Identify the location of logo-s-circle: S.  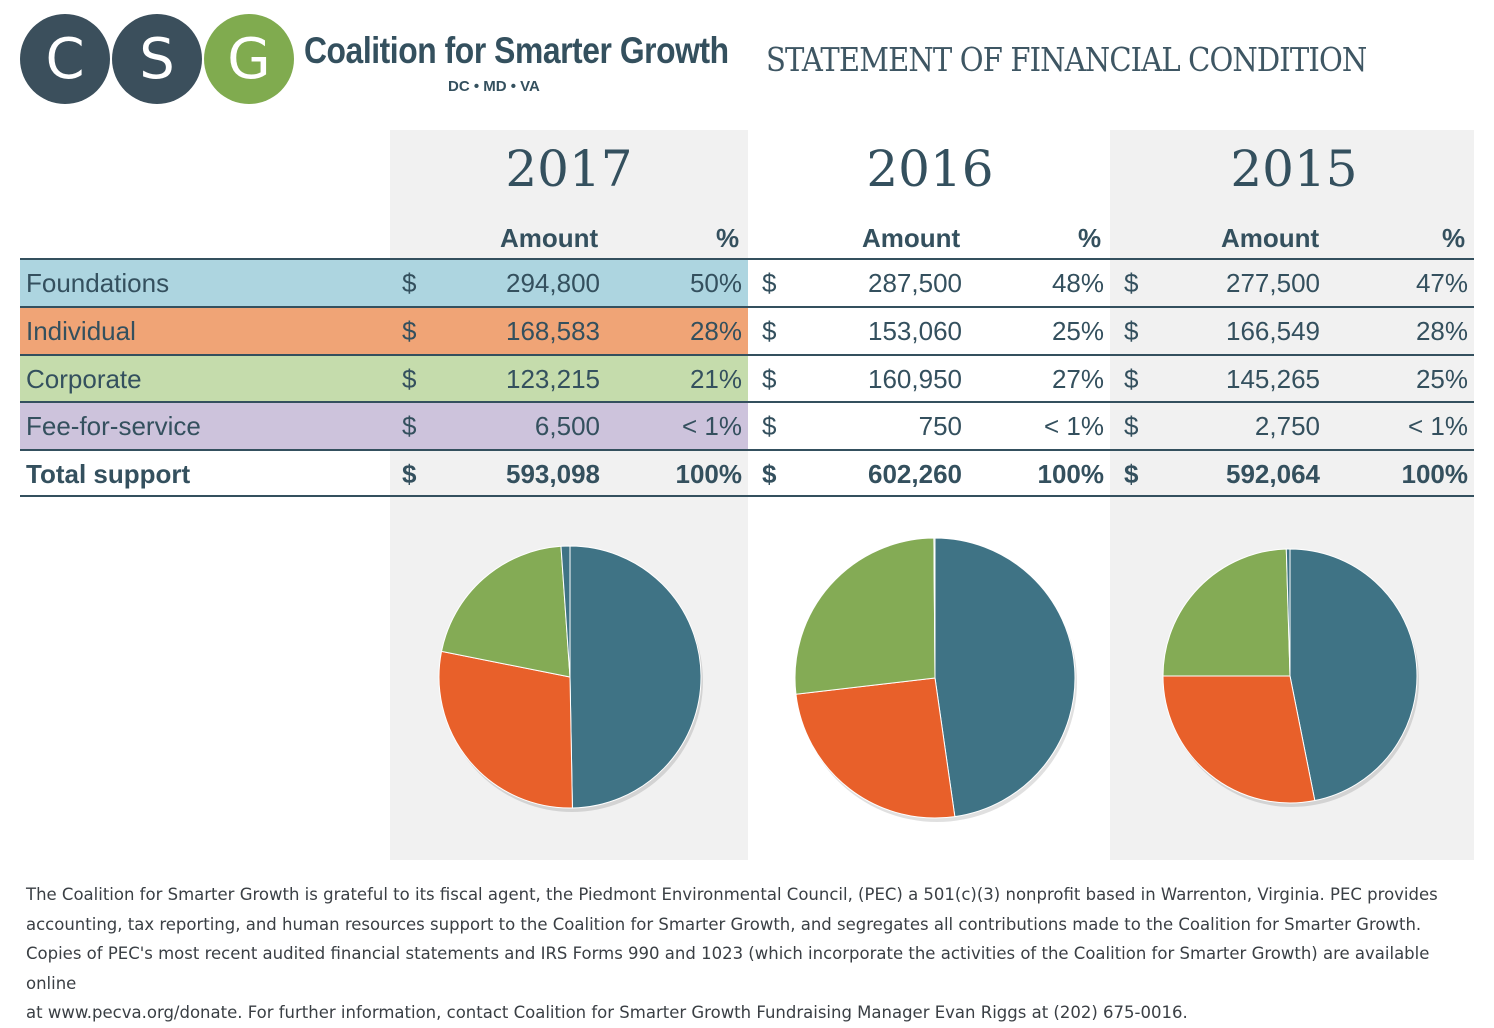
(157, 59).